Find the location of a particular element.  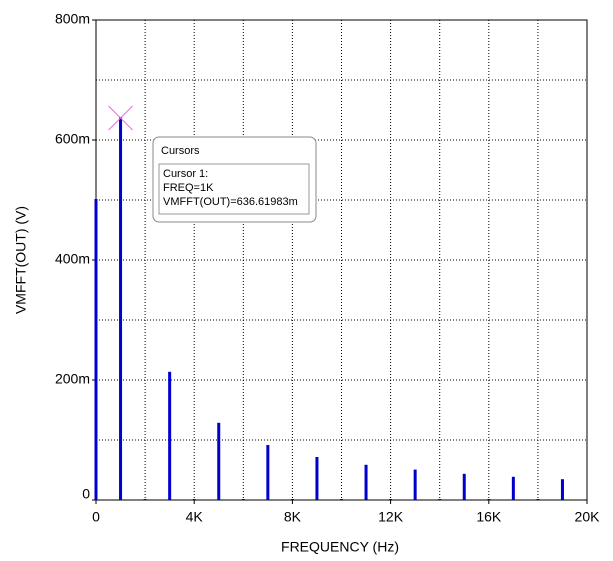

y-tick-label: 0 is located at coordinates (86, 494).